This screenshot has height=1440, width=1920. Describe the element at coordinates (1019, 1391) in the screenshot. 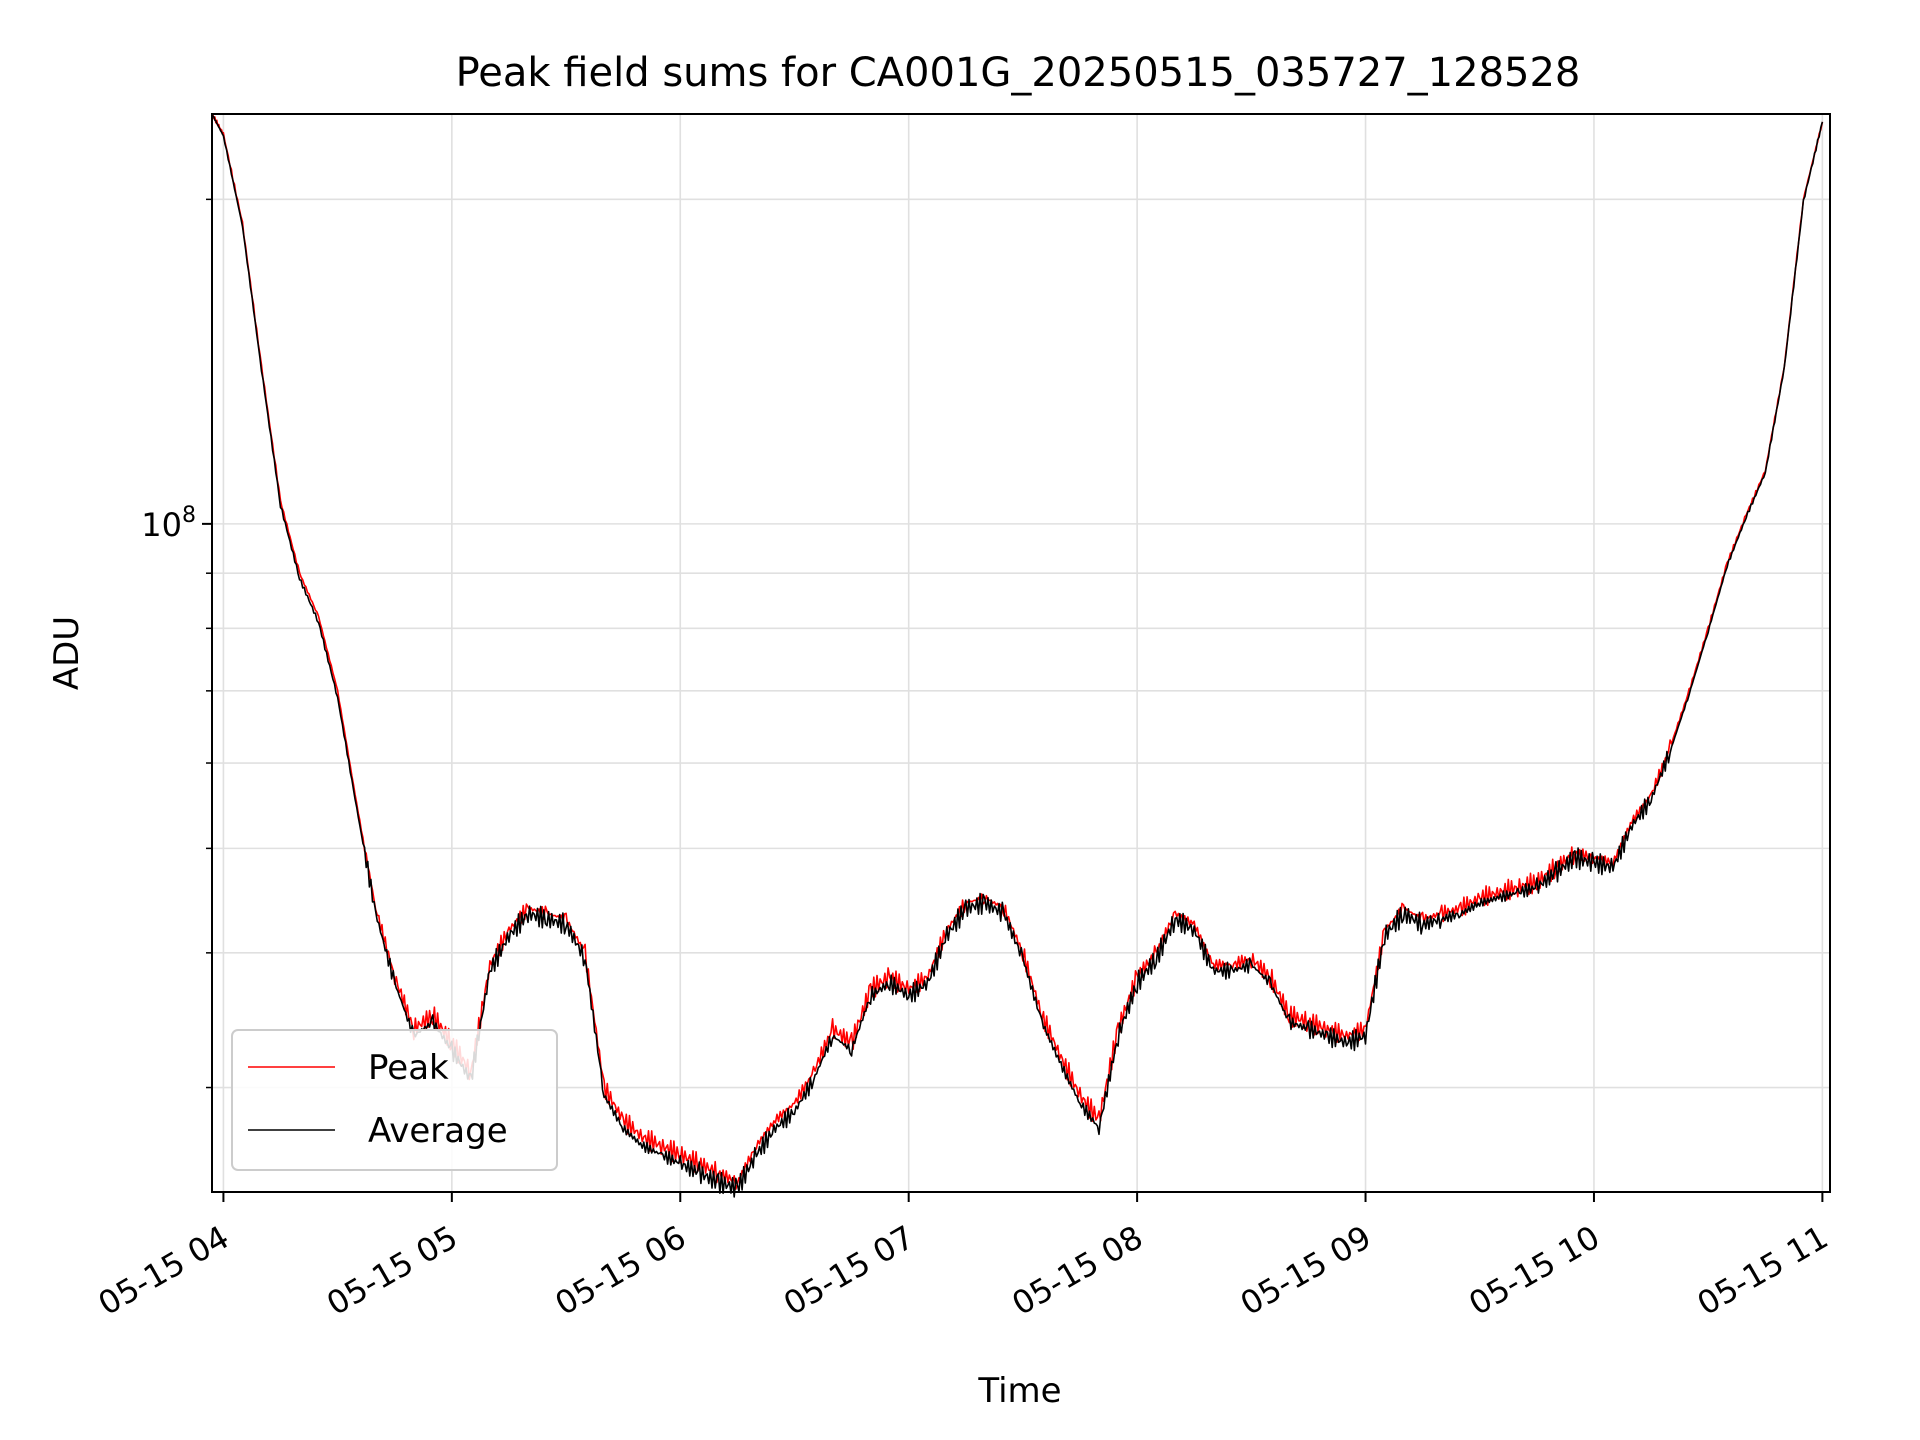

I see `x-axis-label: Time` at that location.